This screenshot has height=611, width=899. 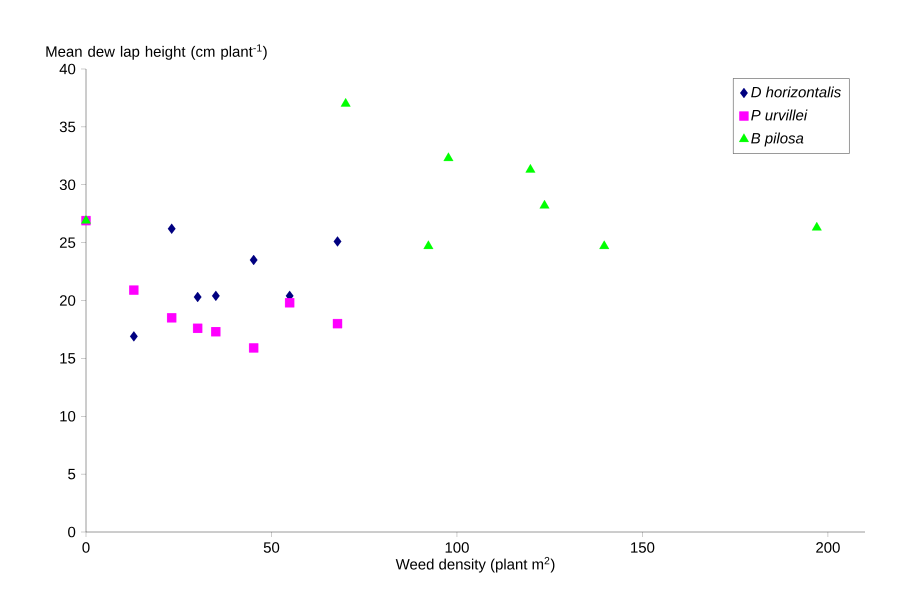 What do you see at coordinates (86, 547) in the screenshot?
I see `x-tick-label: 0` at bounding box center [86, 547].